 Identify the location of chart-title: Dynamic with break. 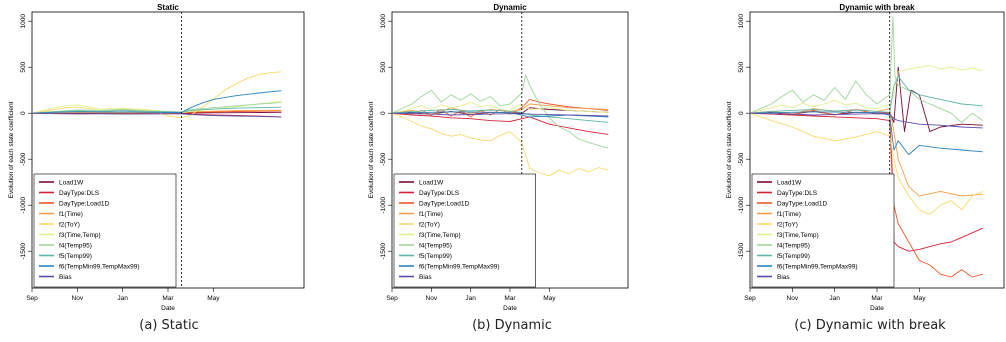
(877, 7).